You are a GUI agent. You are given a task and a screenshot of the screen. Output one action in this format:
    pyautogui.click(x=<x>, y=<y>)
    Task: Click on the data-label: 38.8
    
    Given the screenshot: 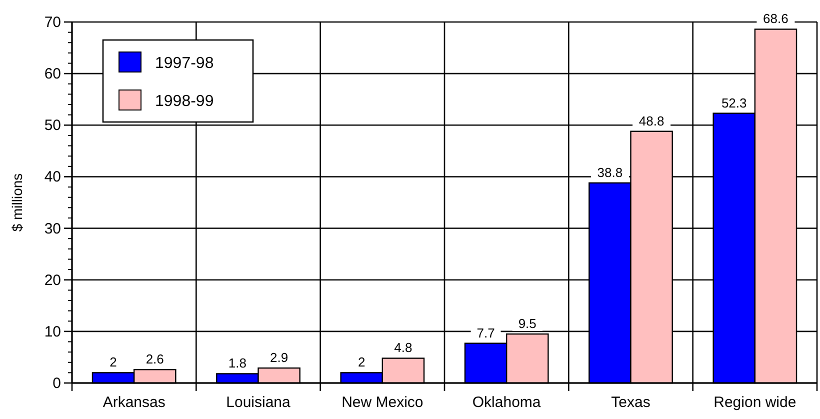 What is the action you would take?
    pyautogui.click(x=610, y=172)
    